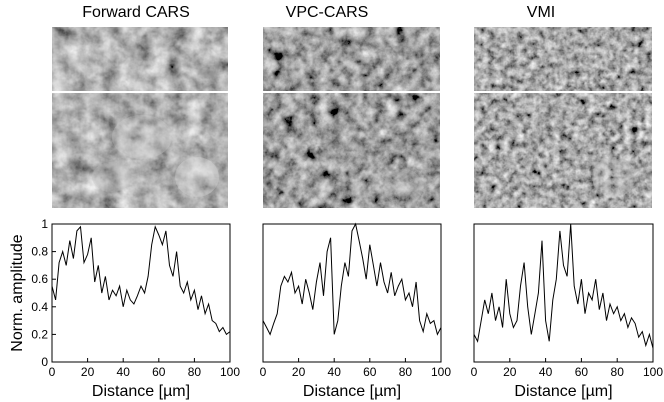 This screenshot has width=664, height=402. Describe the element at coordinates (39, 307) in the screenshot. I see `y-tick-label: 0.4` at that location.